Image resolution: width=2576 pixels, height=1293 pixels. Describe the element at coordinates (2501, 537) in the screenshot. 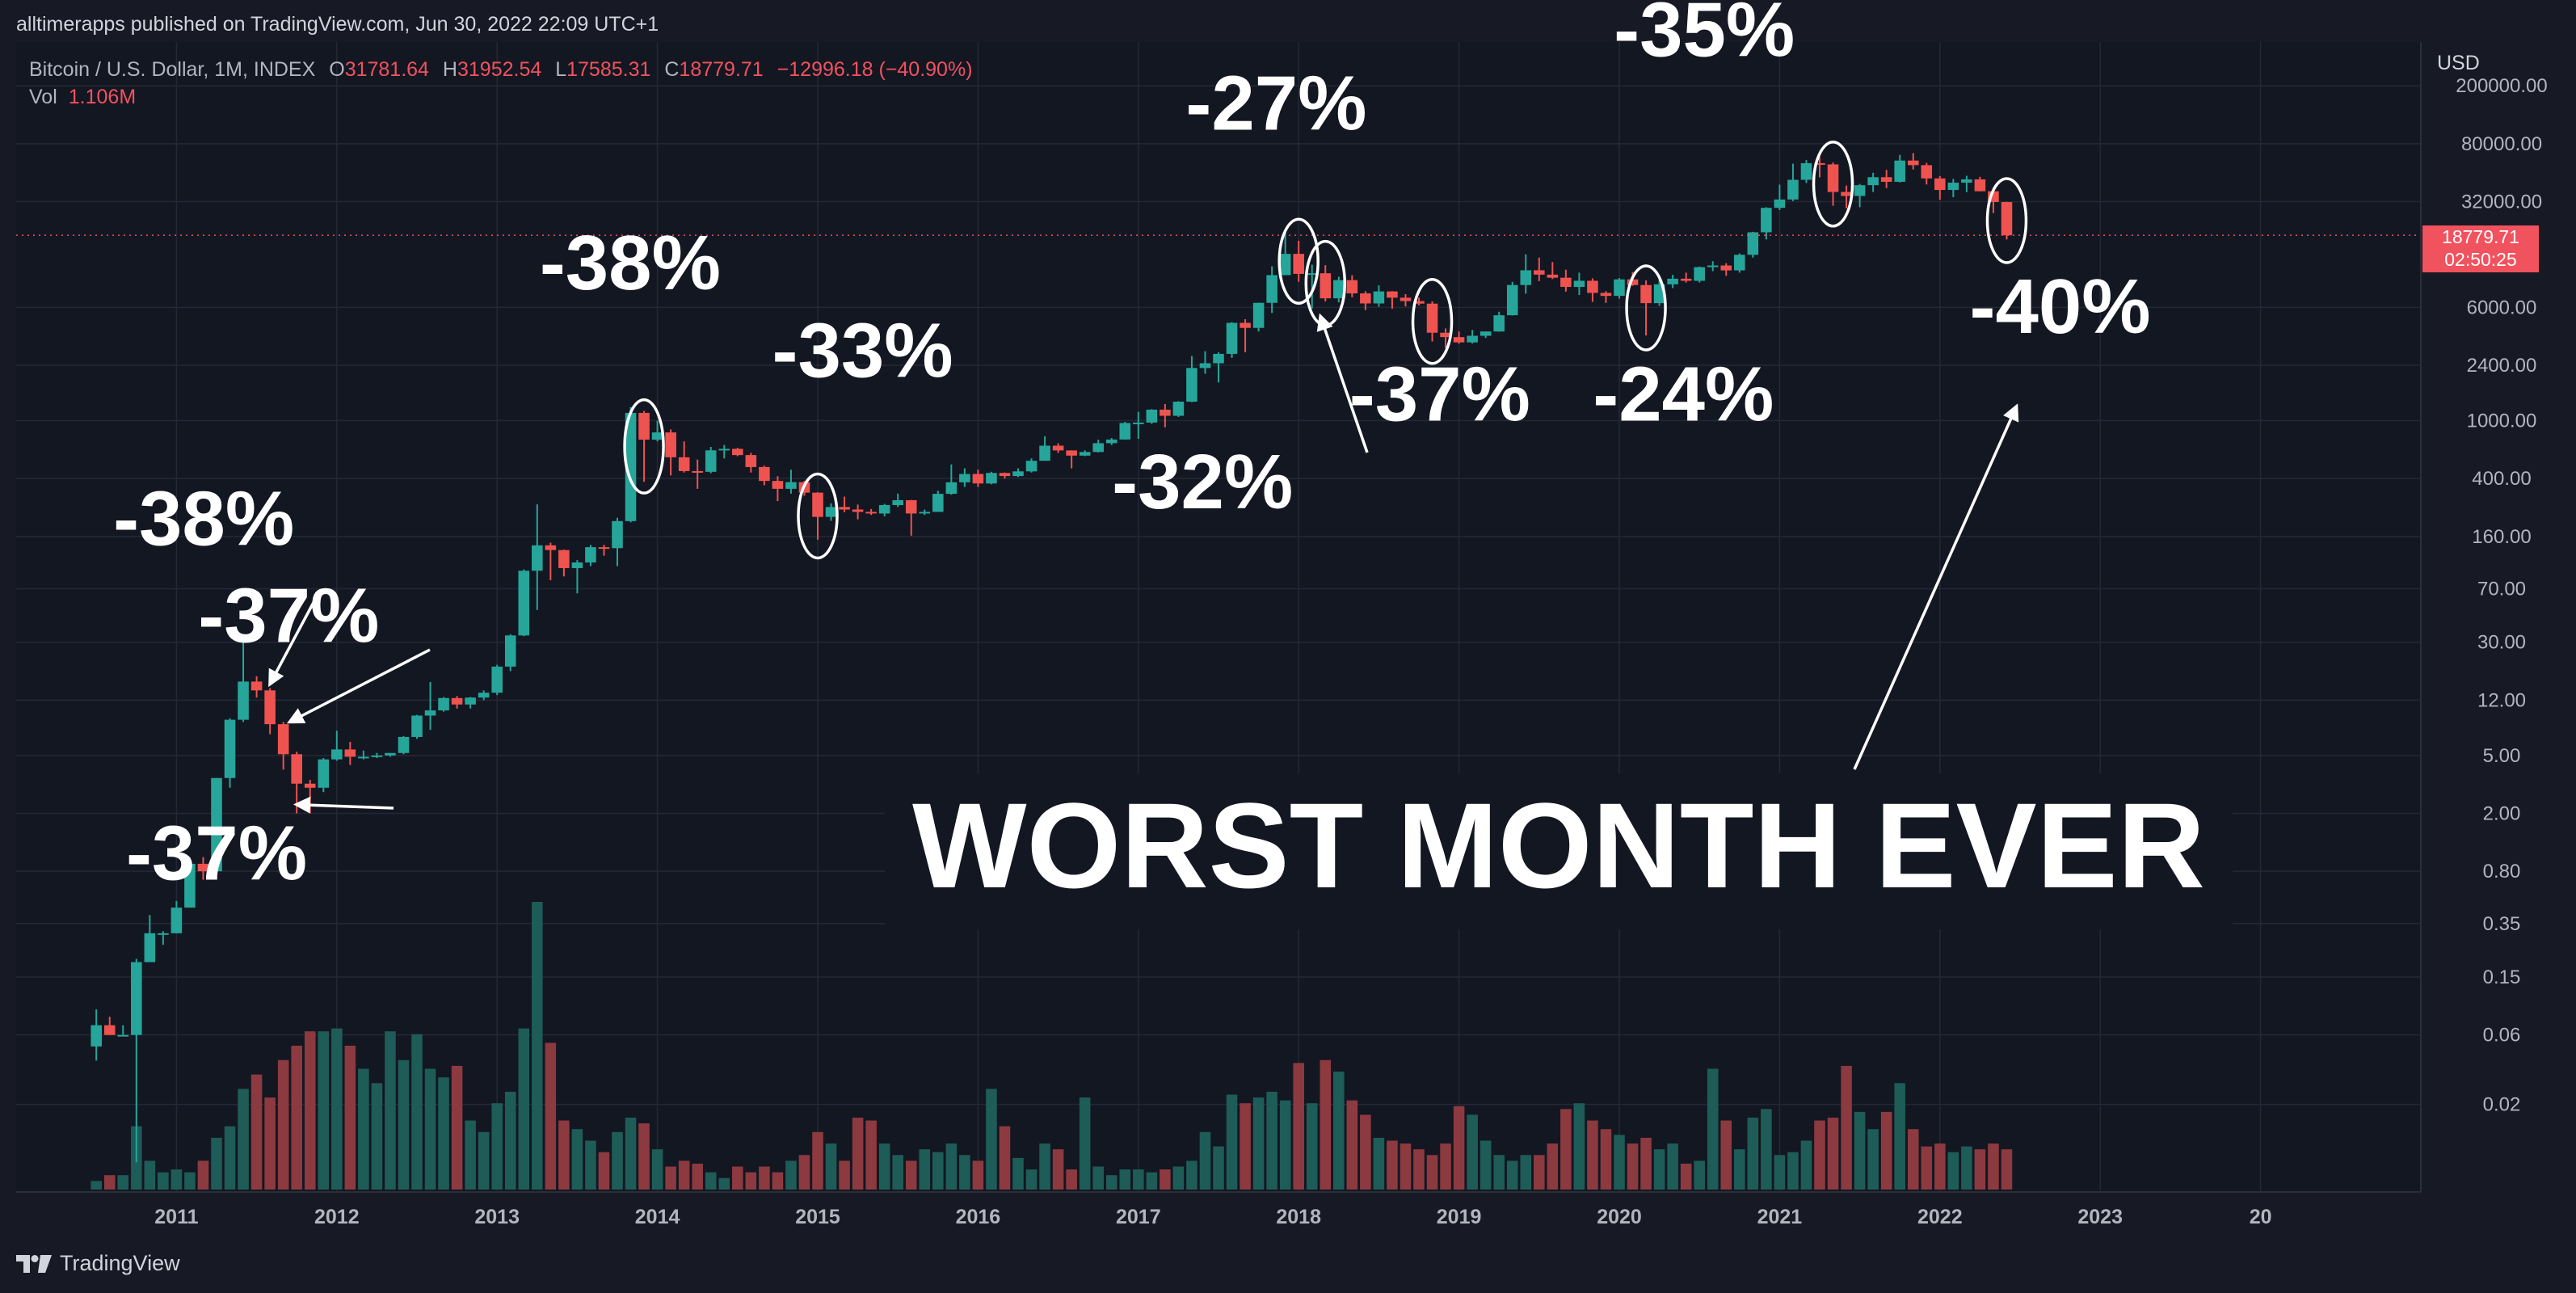

I see `y-tick-label: 160.00` at that location.